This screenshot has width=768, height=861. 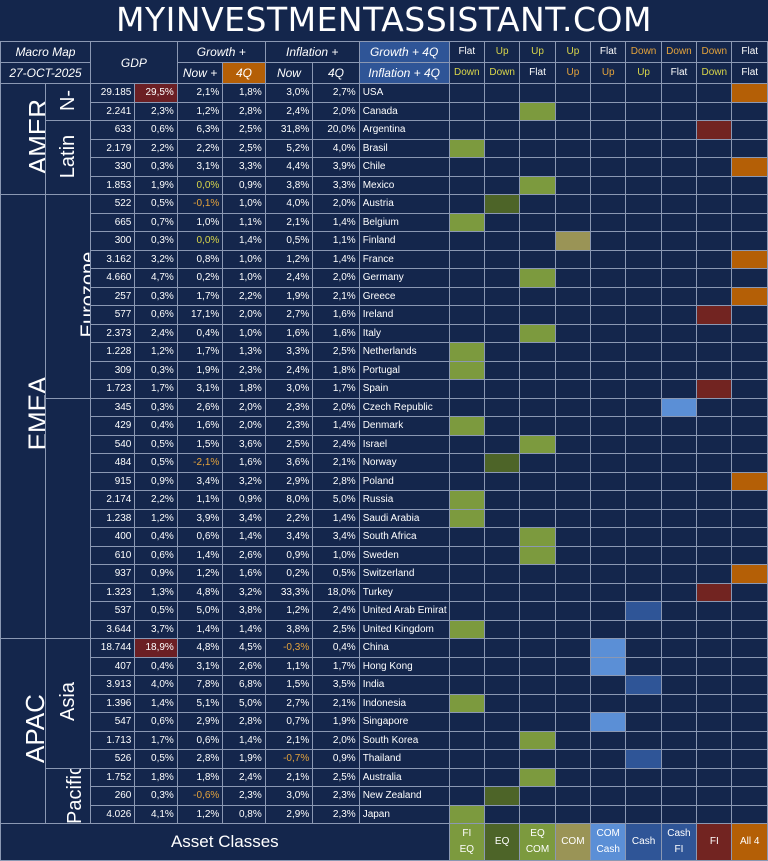 I want to click on gdp-value: 4.660, so click(x=112, y=278).